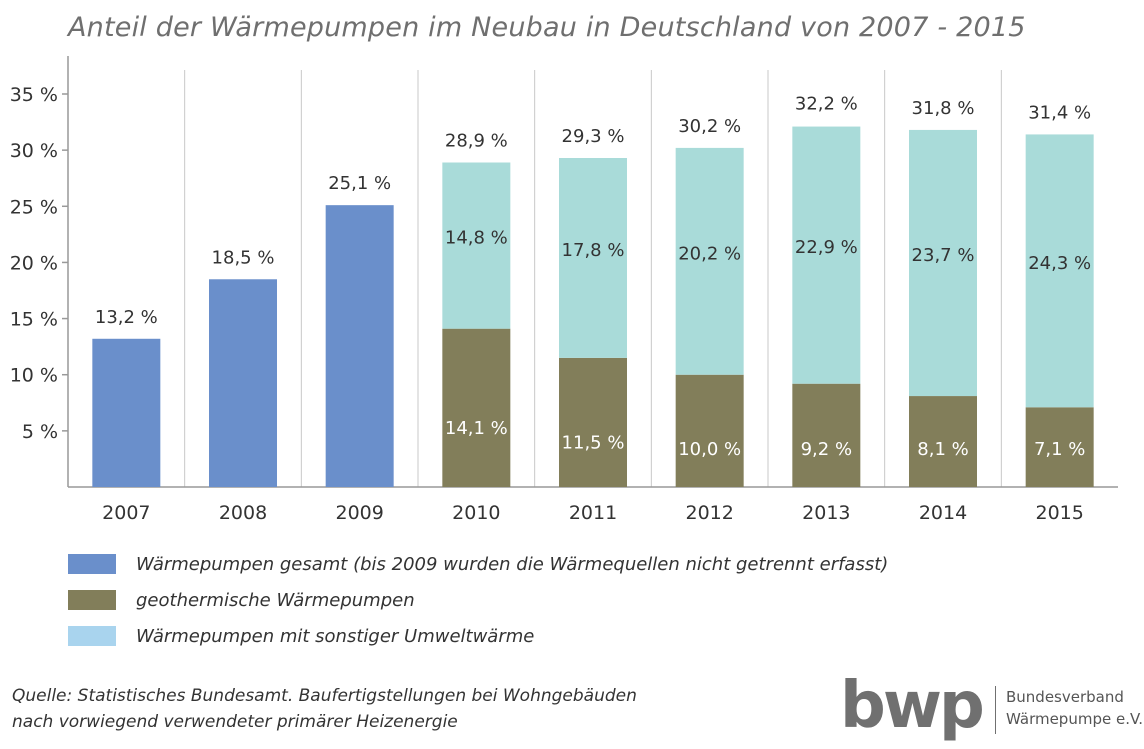  I want to click on legend-swatch-gesamt, so click(92, 564).